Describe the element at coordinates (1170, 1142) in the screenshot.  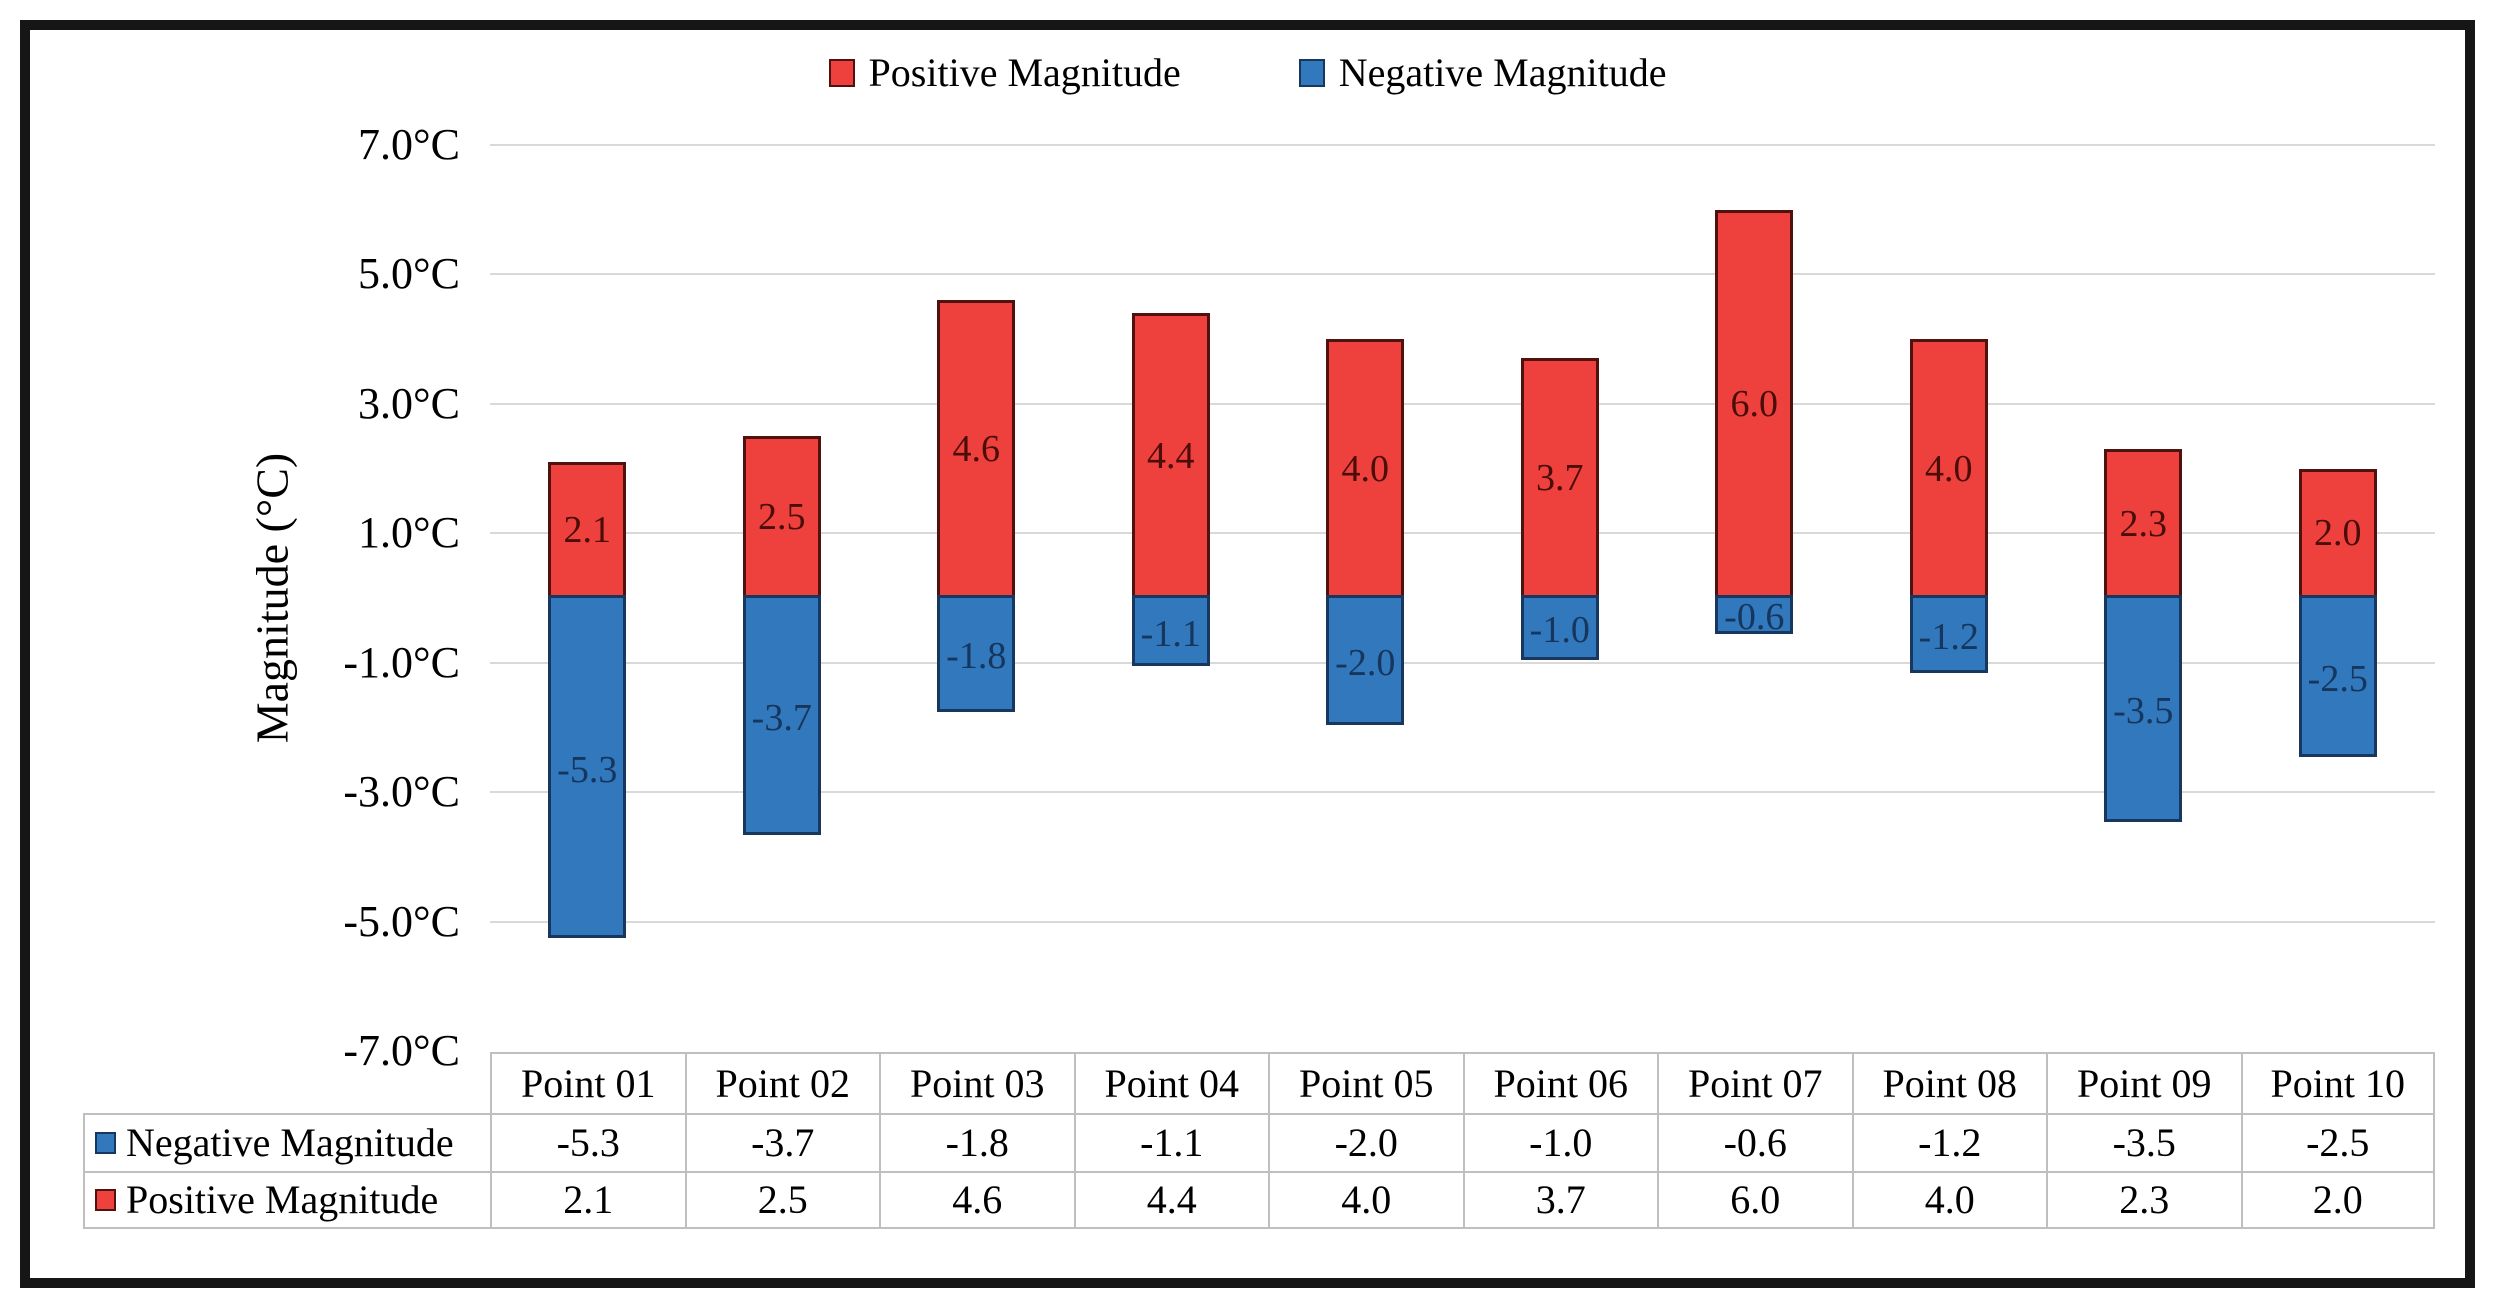
I see `table-value-cell: -1.1` at that location.